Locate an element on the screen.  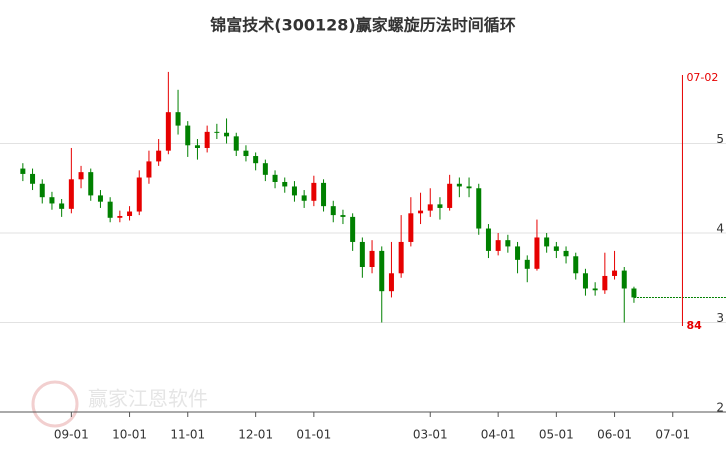
x-tick-label: 04-01 is located at coordinates (498, 435).